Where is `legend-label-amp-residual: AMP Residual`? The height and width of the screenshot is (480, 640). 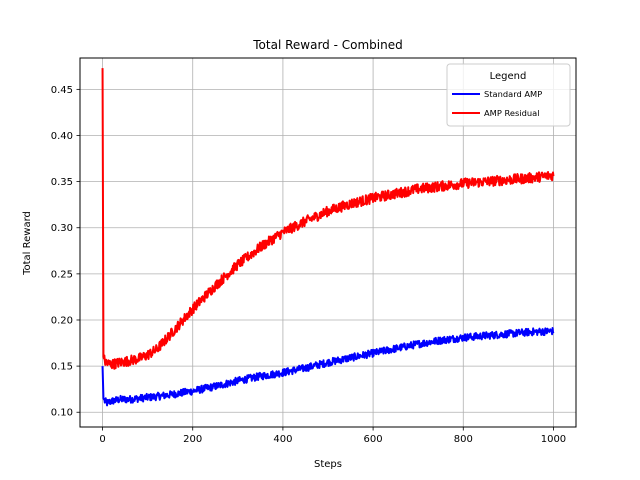
legend-label-amp-residual: AMP Residual is located at coordinates (512, 113).